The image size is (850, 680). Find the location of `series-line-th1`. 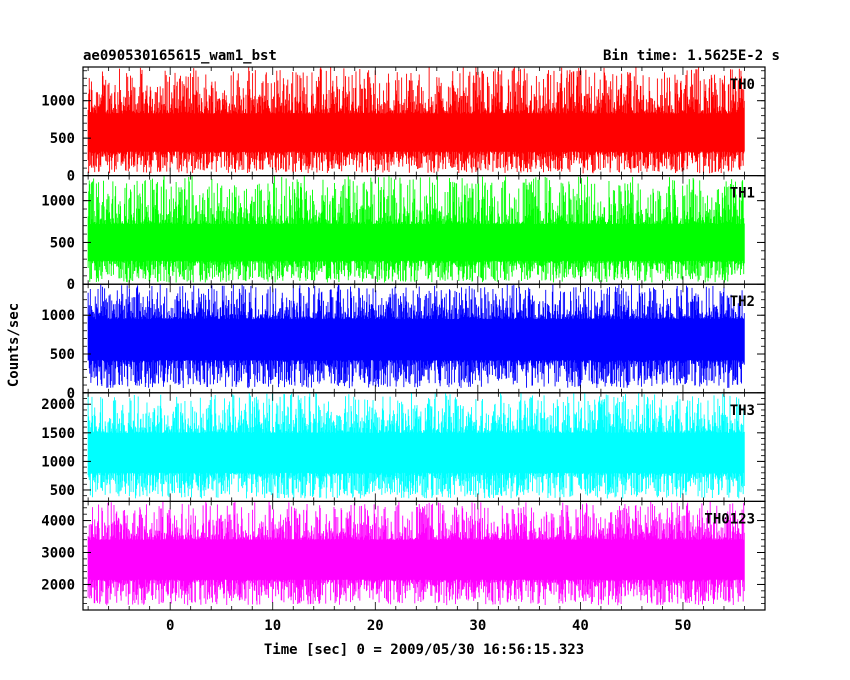

series-line-th1 is located at coordinates (416, 229).